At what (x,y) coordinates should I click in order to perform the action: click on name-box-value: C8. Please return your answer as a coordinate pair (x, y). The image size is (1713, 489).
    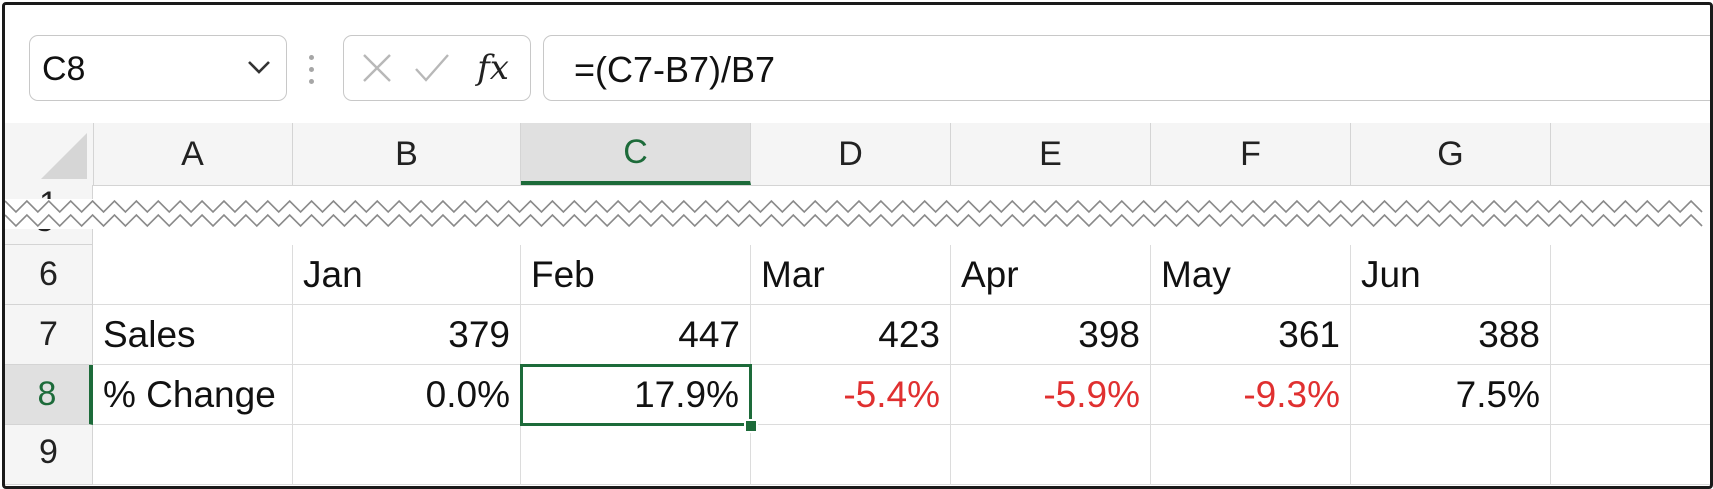
    Looking at the image, I should click on (64, 69).